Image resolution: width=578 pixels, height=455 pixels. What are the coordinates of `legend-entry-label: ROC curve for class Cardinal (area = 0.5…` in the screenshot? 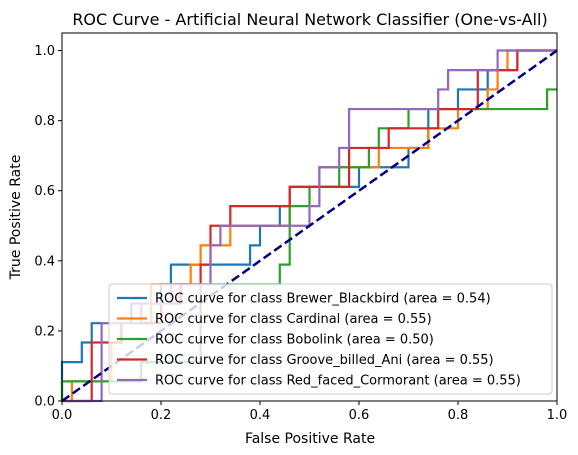 It's located at (293, 319).